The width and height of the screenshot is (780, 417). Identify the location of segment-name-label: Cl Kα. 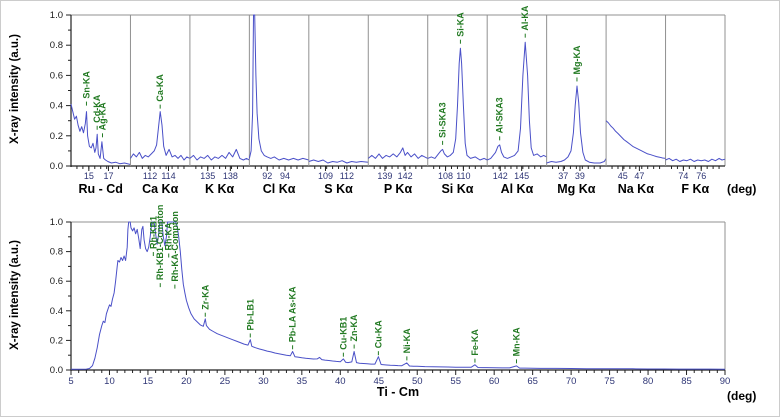
(279, 189).